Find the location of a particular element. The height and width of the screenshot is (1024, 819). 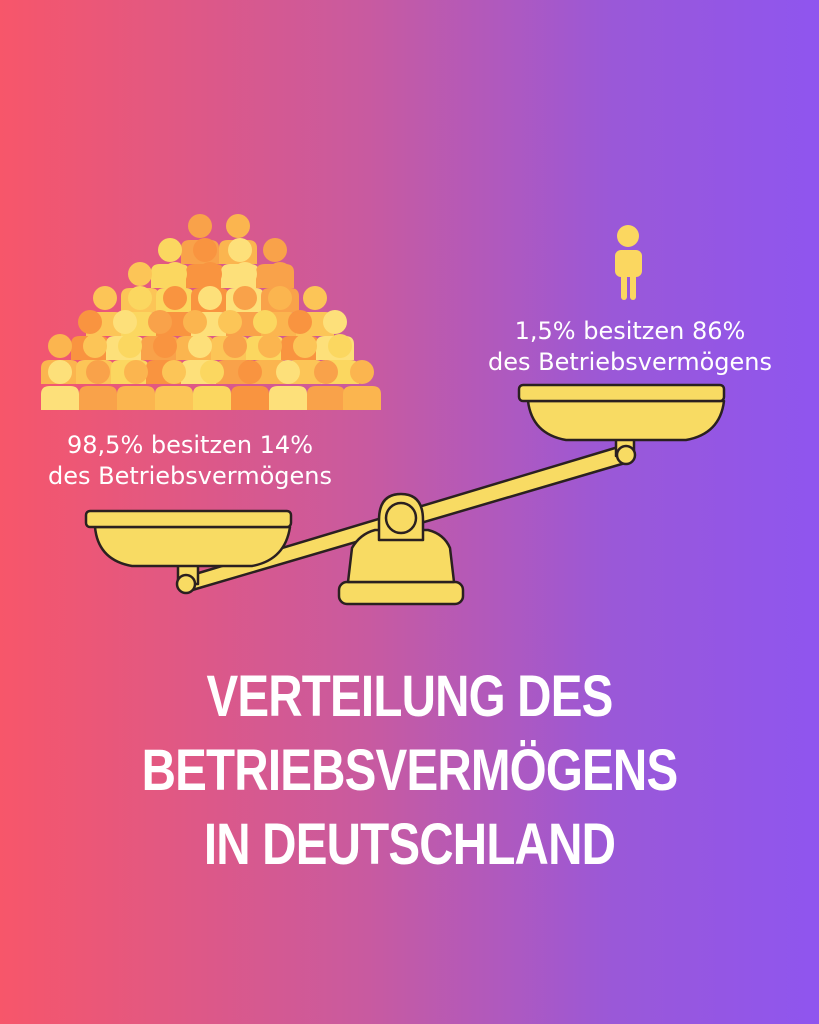

minority-caption-line2: des Betriebsvermögens is located at coordinates (629, 362).